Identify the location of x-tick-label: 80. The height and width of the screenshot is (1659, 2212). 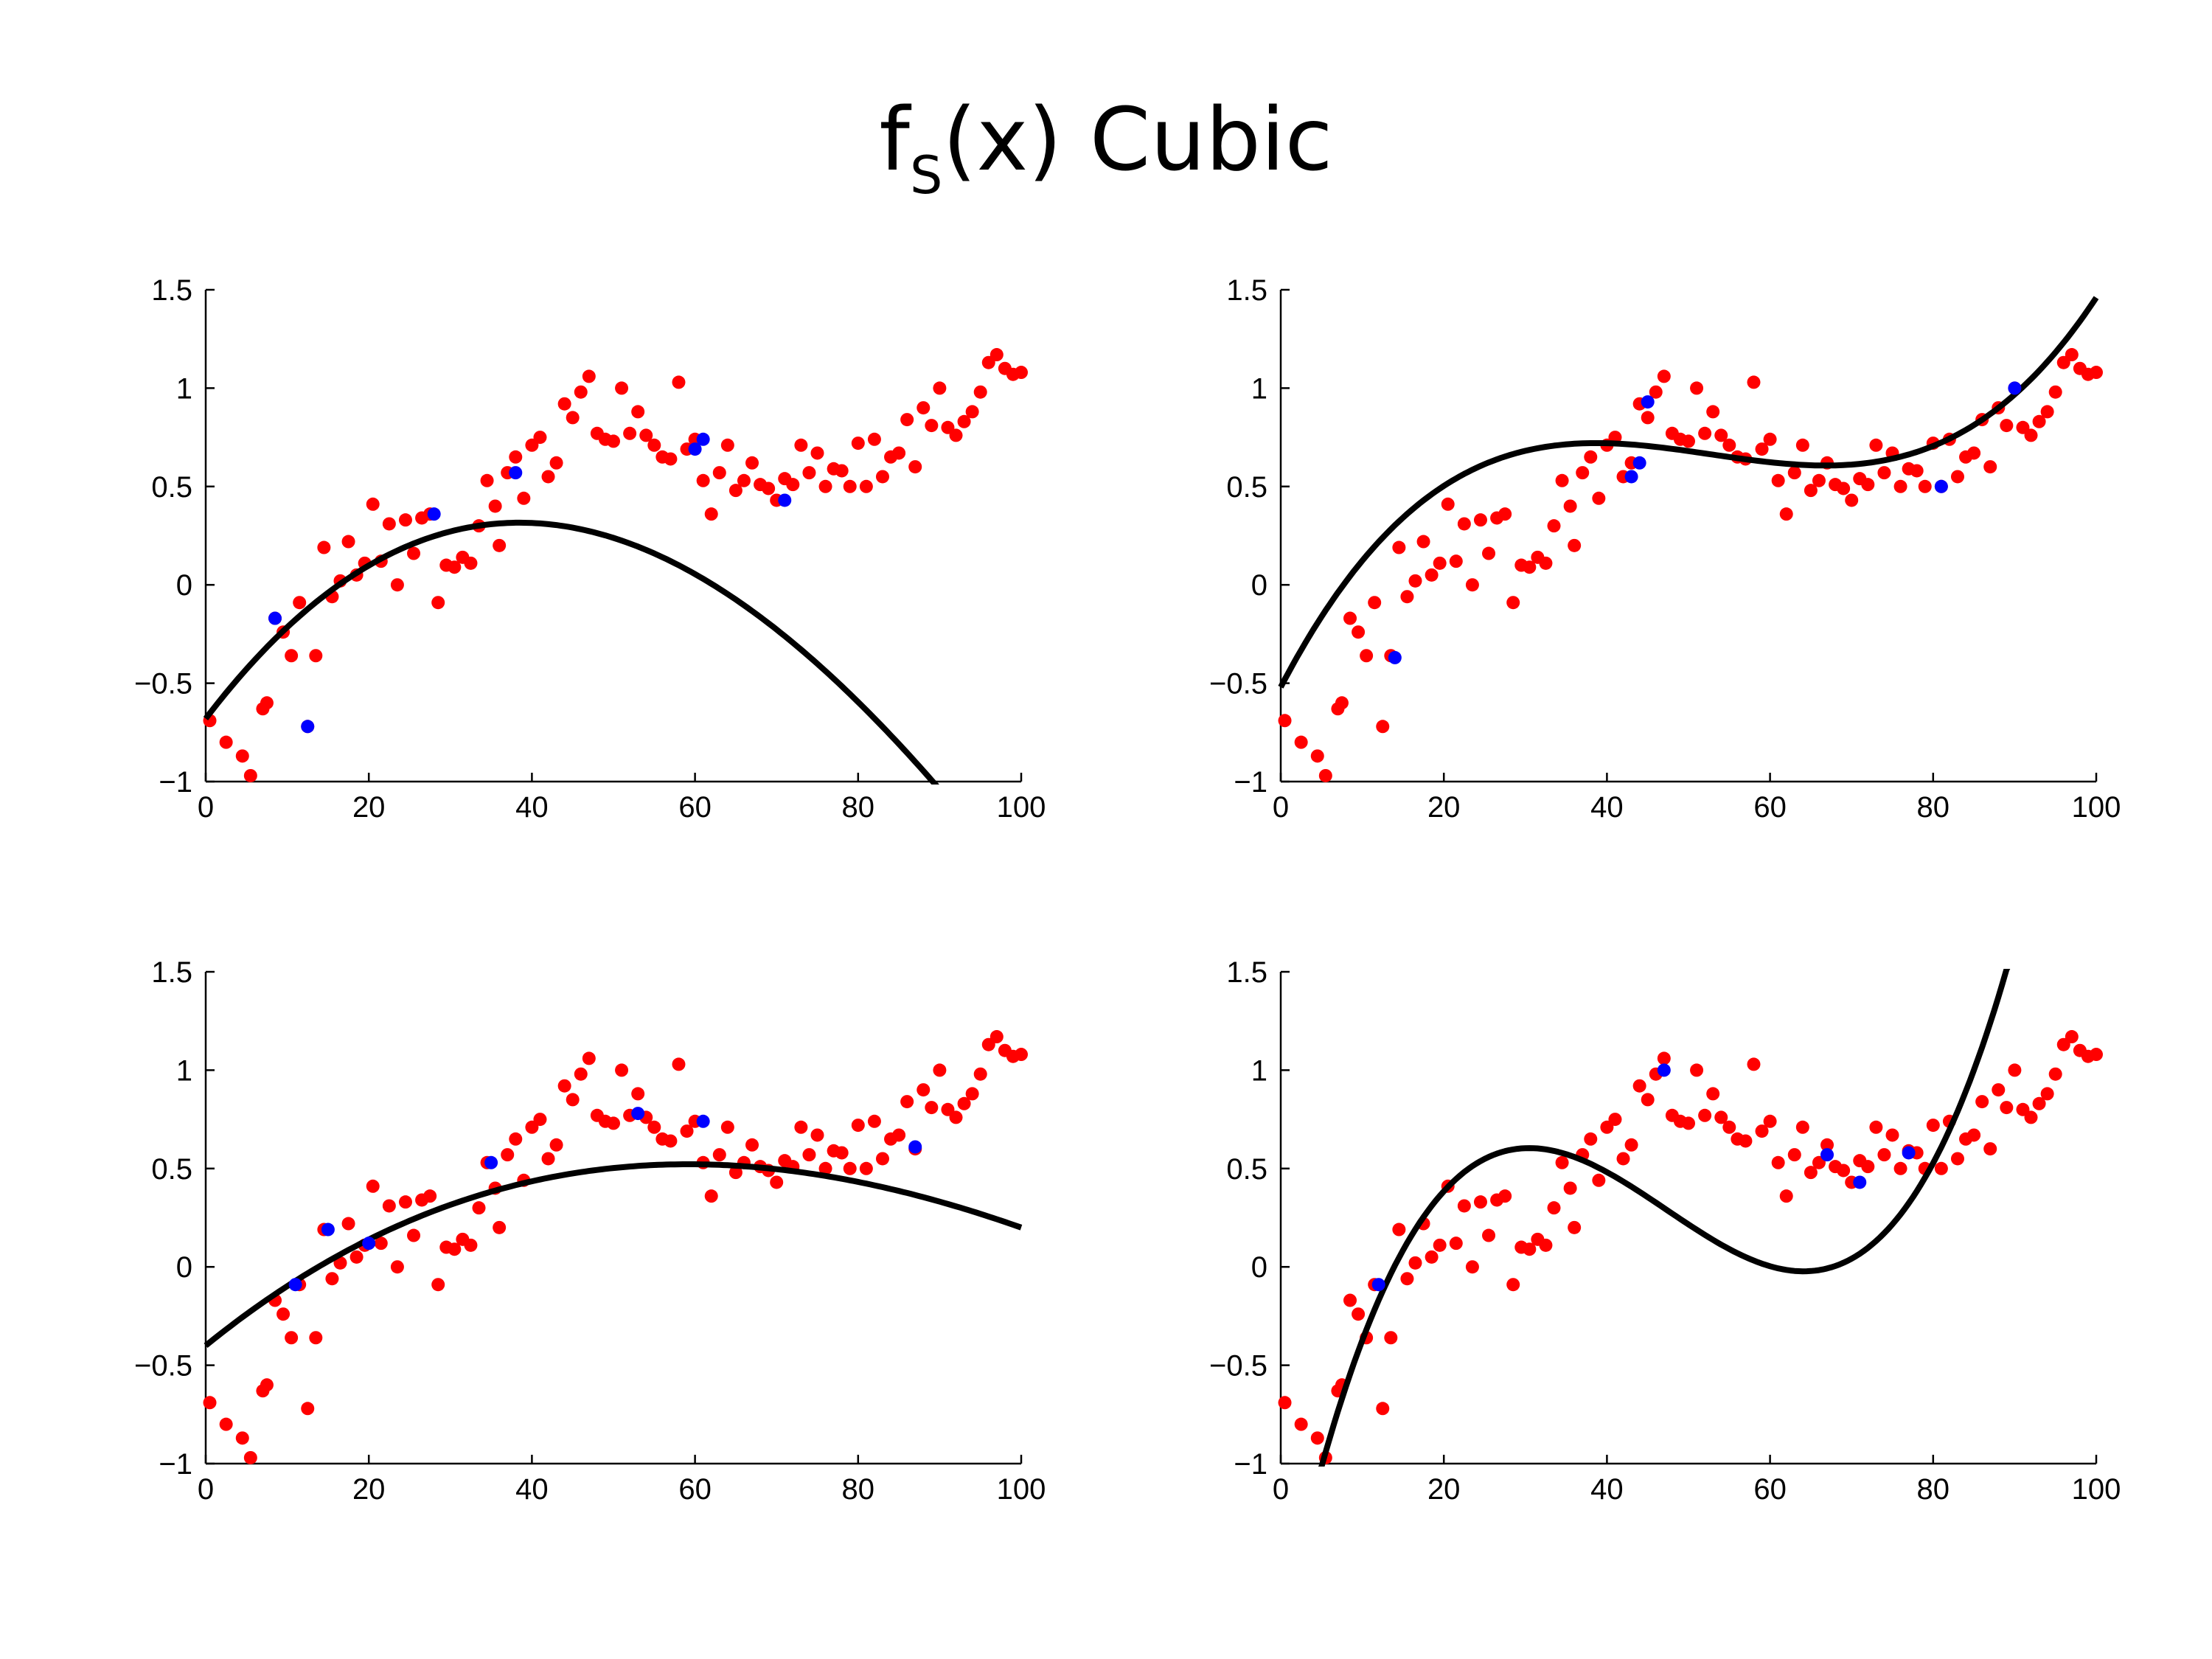
(1933, 1489).